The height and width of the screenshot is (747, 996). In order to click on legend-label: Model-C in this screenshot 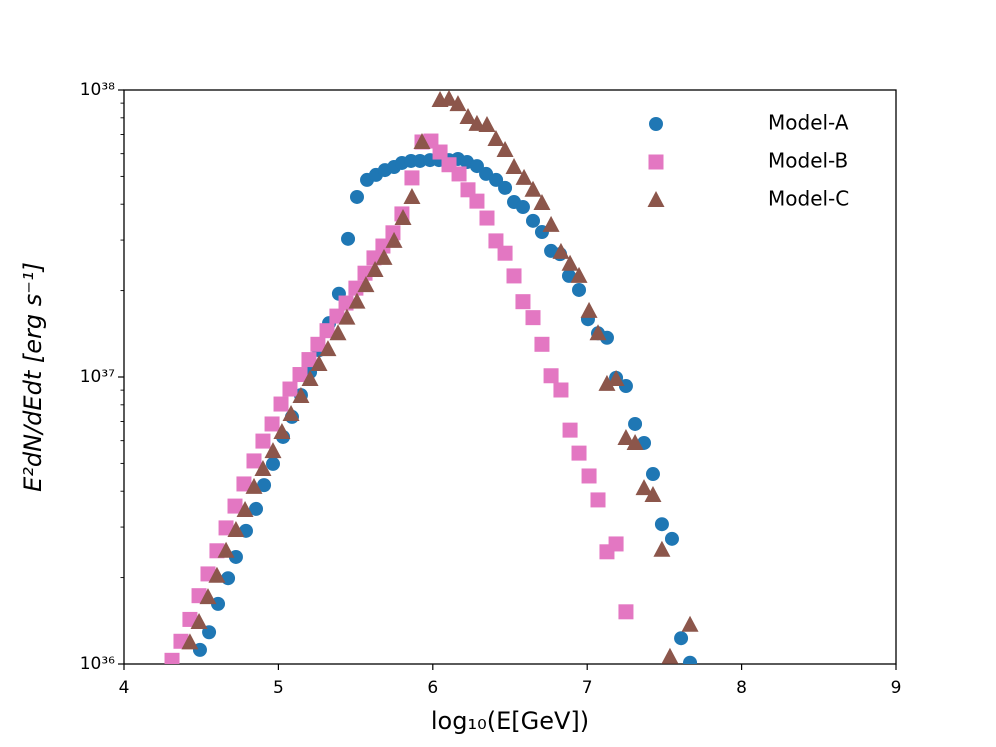, I will do `click(808, 199)`.